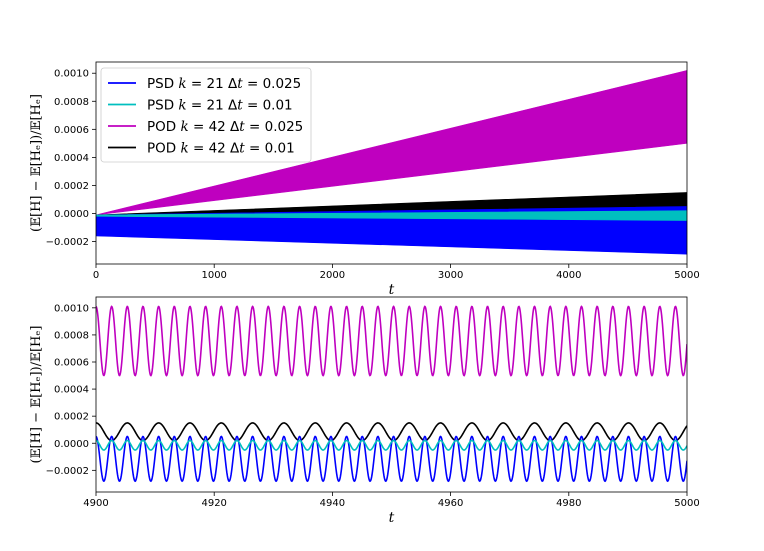 This screenshot has width=764, height=551. Describe the element at coordinates (392, 290) in the screenshot. I see `top-xlabel: t` at that location.